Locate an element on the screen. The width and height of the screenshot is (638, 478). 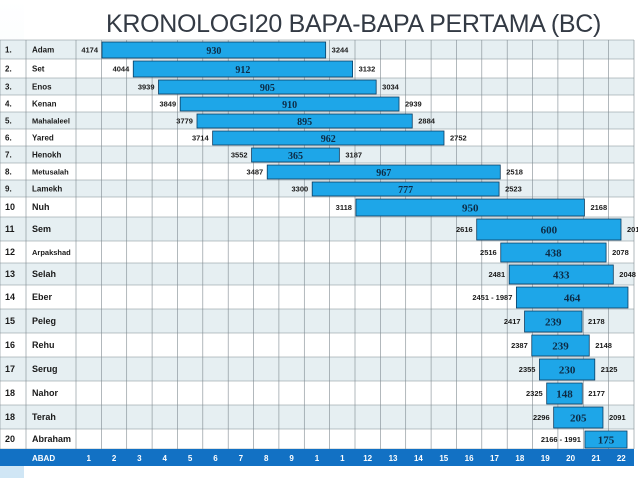
death-year-label: 2091 is located at coordinates (617, 417).